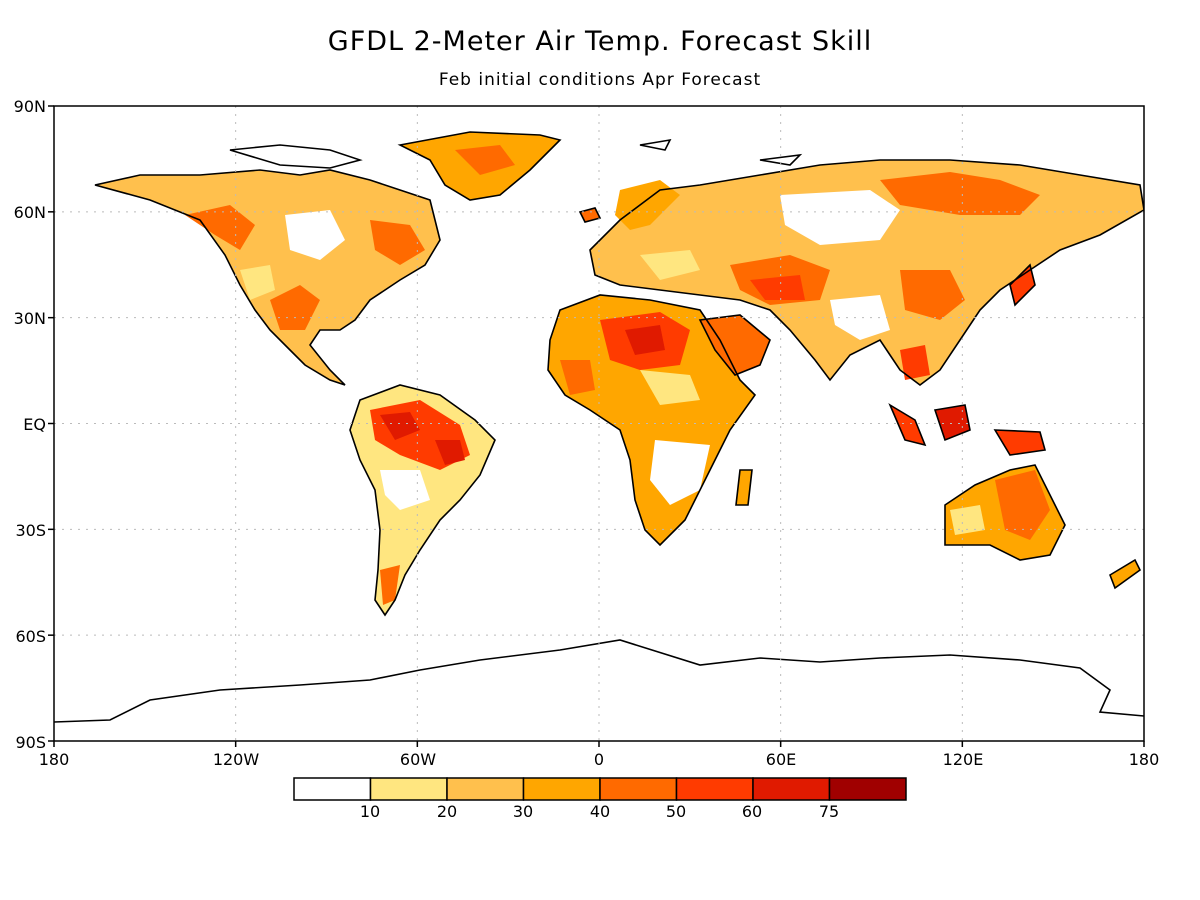 This screenshot has height=900, width=1200. I want to click on colorbar-label: 50, so click(676, 811).